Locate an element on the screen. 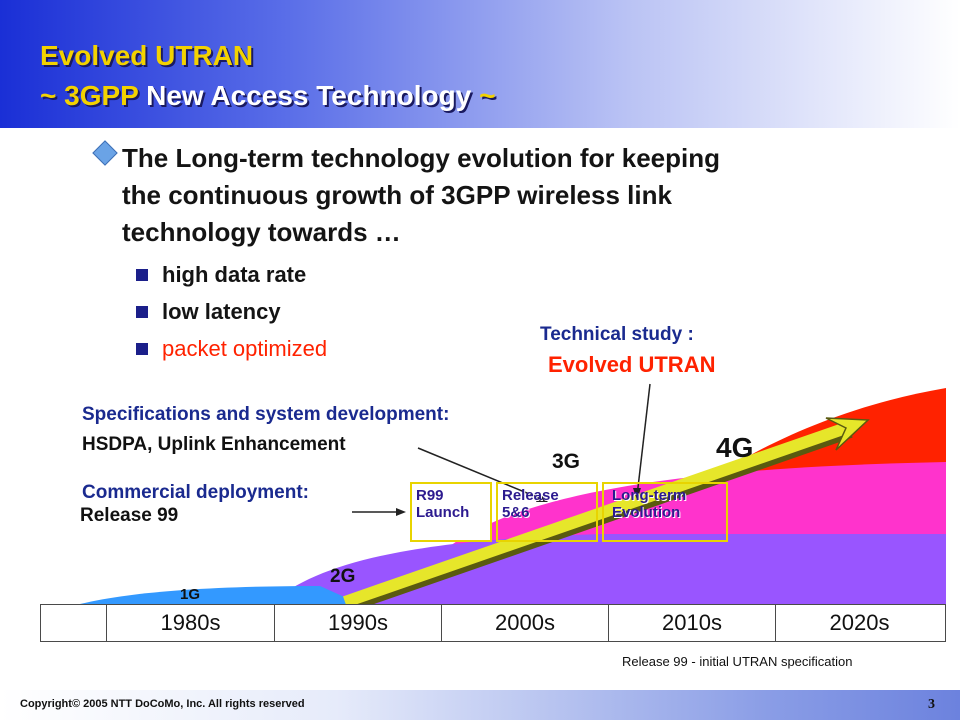 The height and width of the screenshot is (720, 960). commercial-pointer-head is located at coordinates (401, 512).